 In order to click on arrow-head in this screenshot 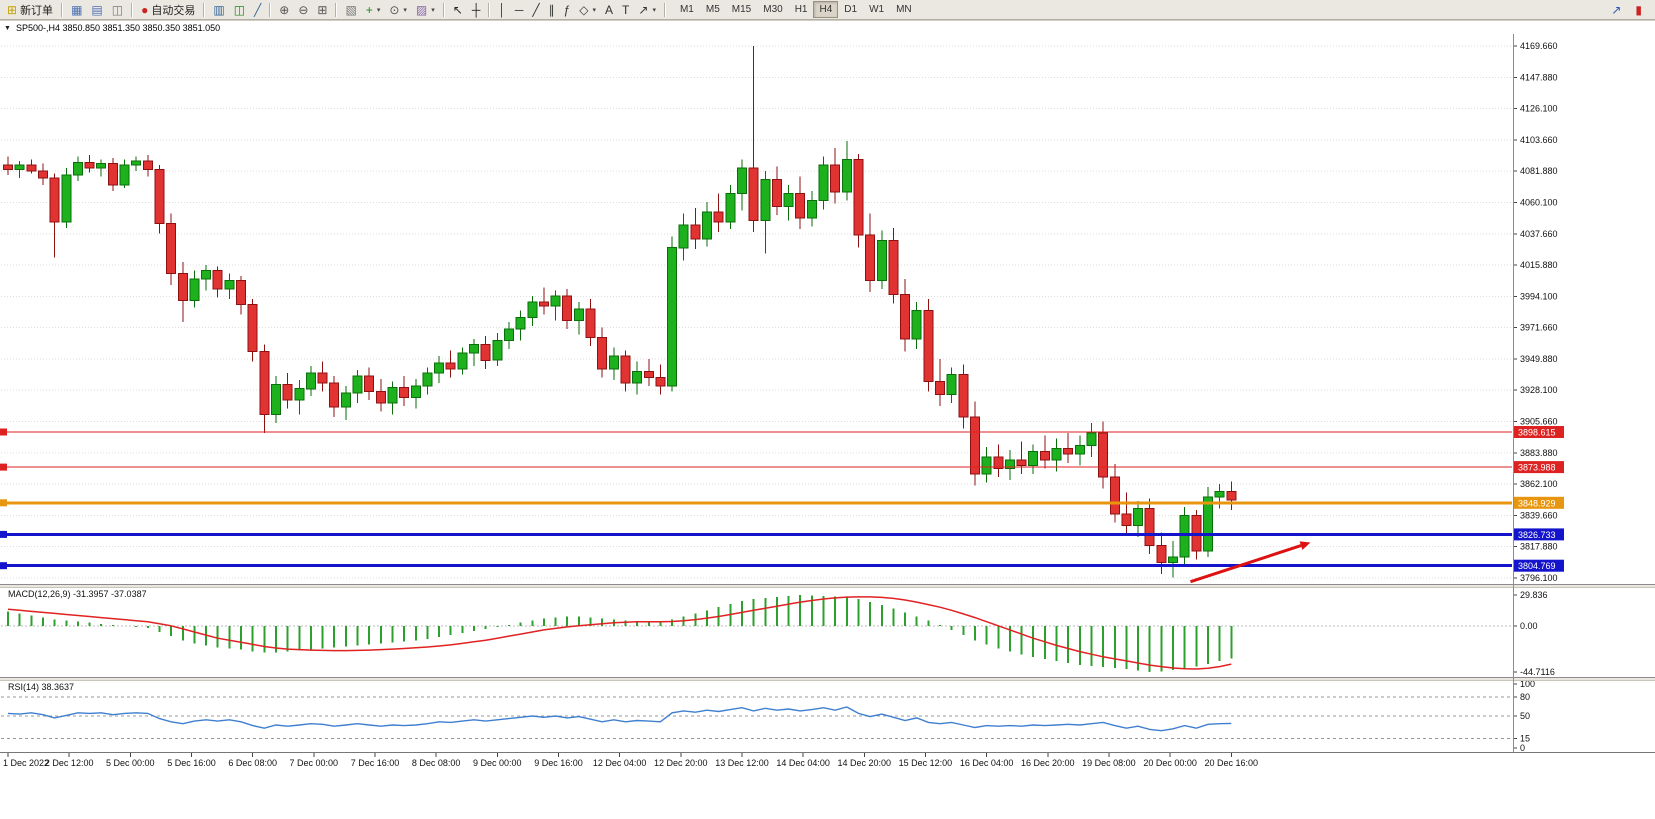, I will do `click(1305, 545)`.